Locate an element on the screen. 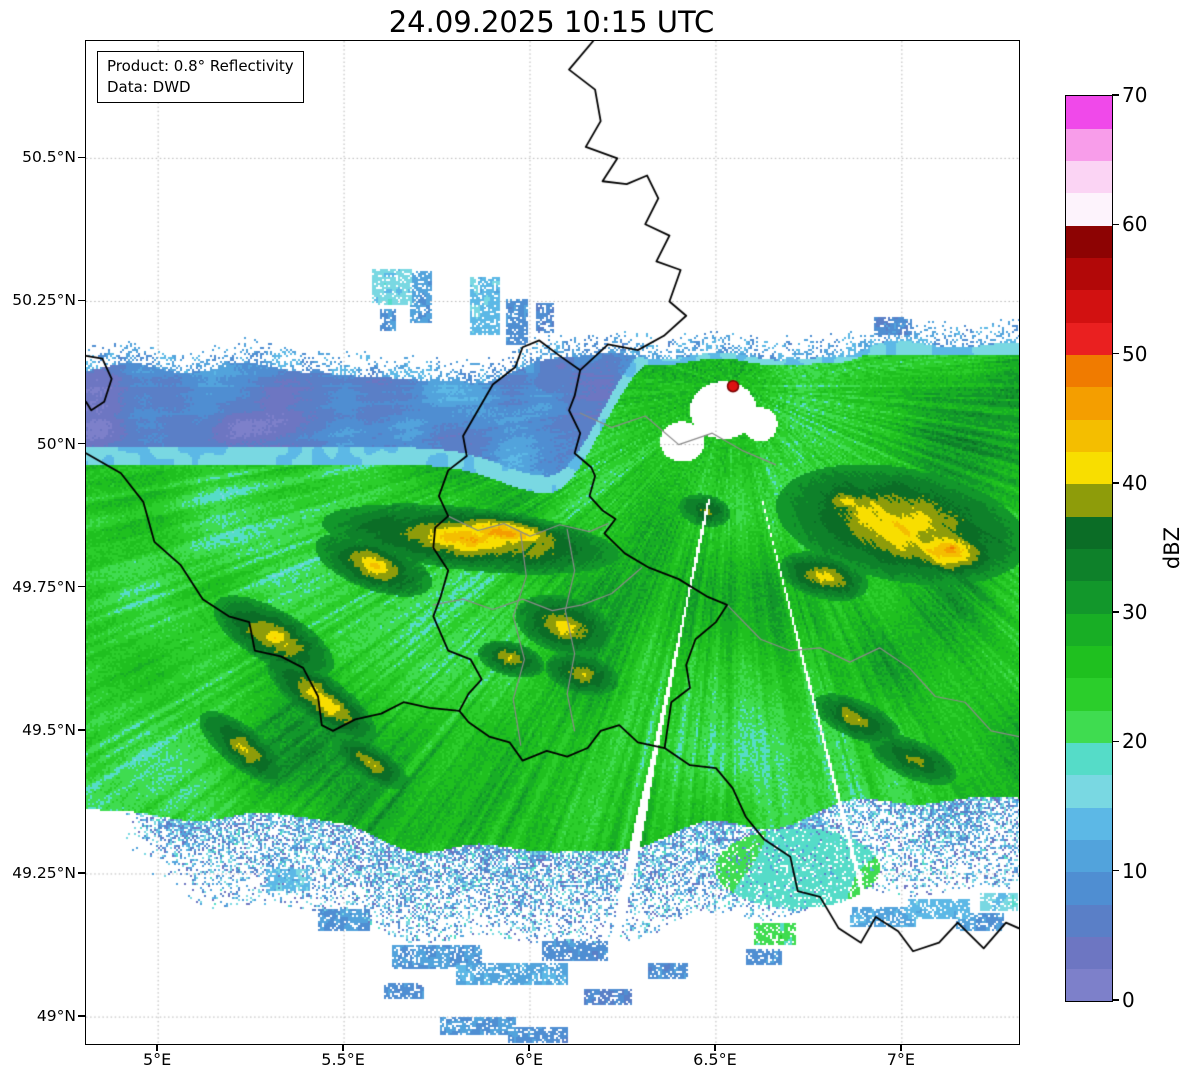 This screenshot has height=1081, width=1202. y-tick-label: 49.25°N is located at coordinates (44, 872).